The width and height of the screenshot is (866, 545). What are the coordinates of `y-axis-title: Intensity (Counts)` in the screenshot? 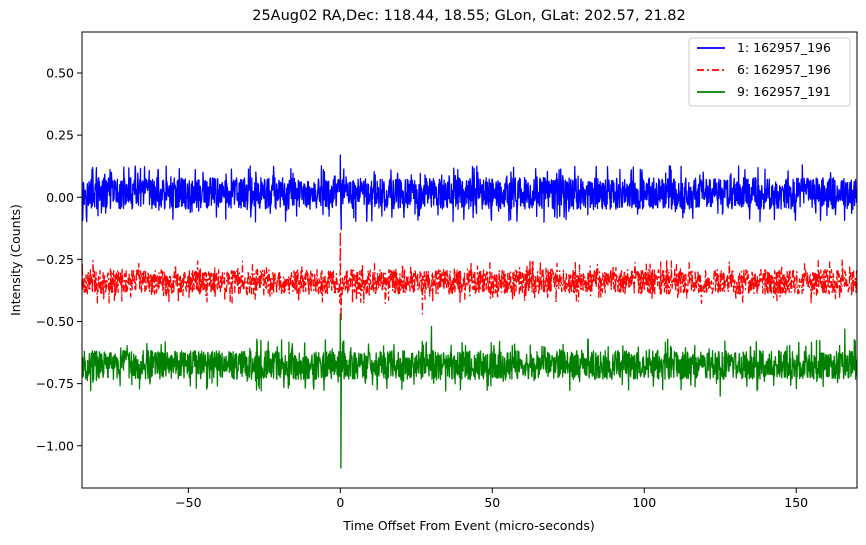 It's located at (15, 260).